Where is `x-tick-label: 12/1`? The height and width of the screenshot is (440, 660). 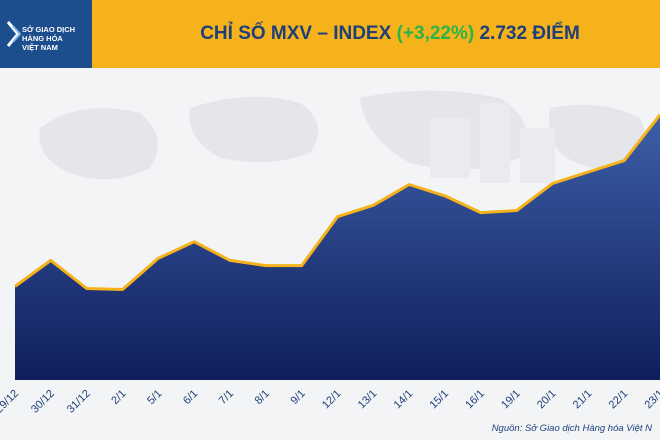 x-tick-label: 12/1 is located at coordinates (332, 400).